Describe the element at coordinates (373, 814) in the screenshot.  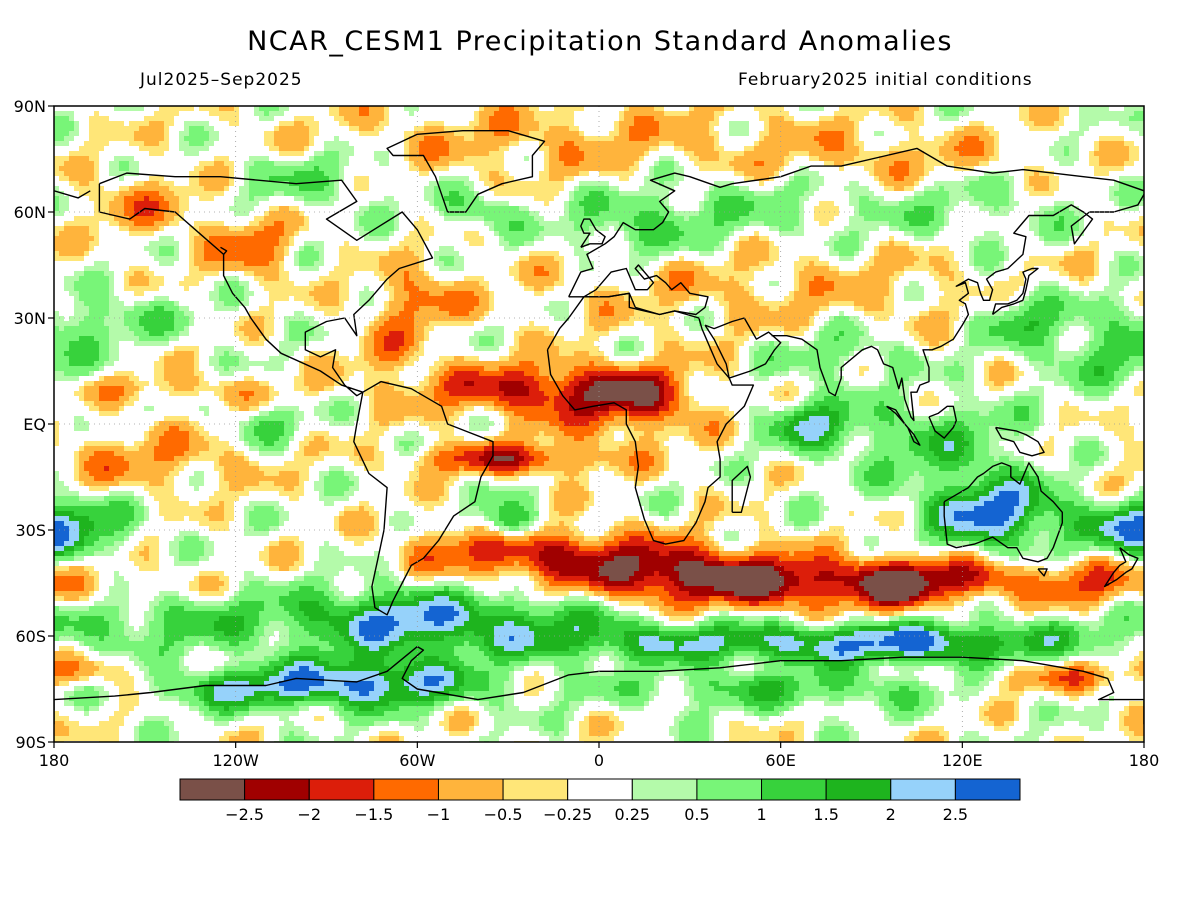
I see `colorbar-label: −1.5` at that location.